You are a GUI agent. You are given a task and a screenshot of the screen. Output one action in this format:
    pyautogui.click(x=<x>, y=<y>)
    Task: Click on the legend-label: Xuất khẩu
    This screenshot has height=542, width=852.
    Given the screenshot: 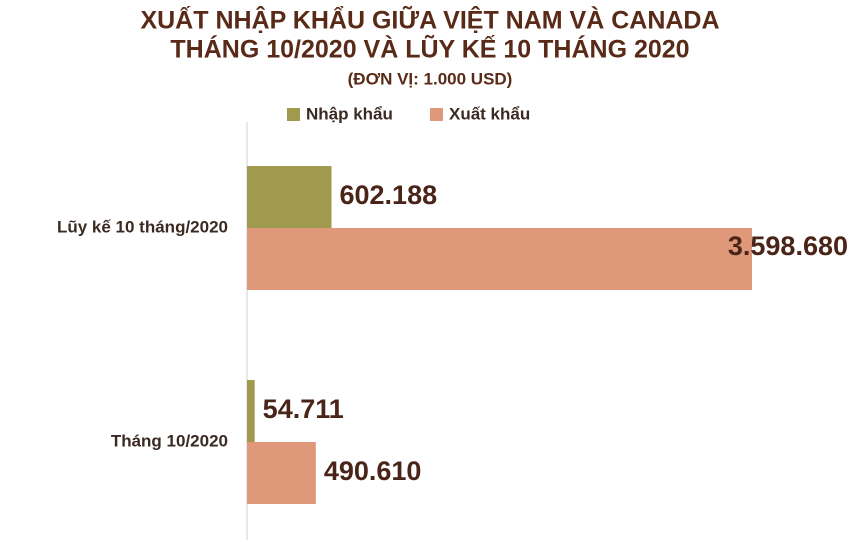 What is the action you would take?
    pyautogui.click(x=489, y=113)
    